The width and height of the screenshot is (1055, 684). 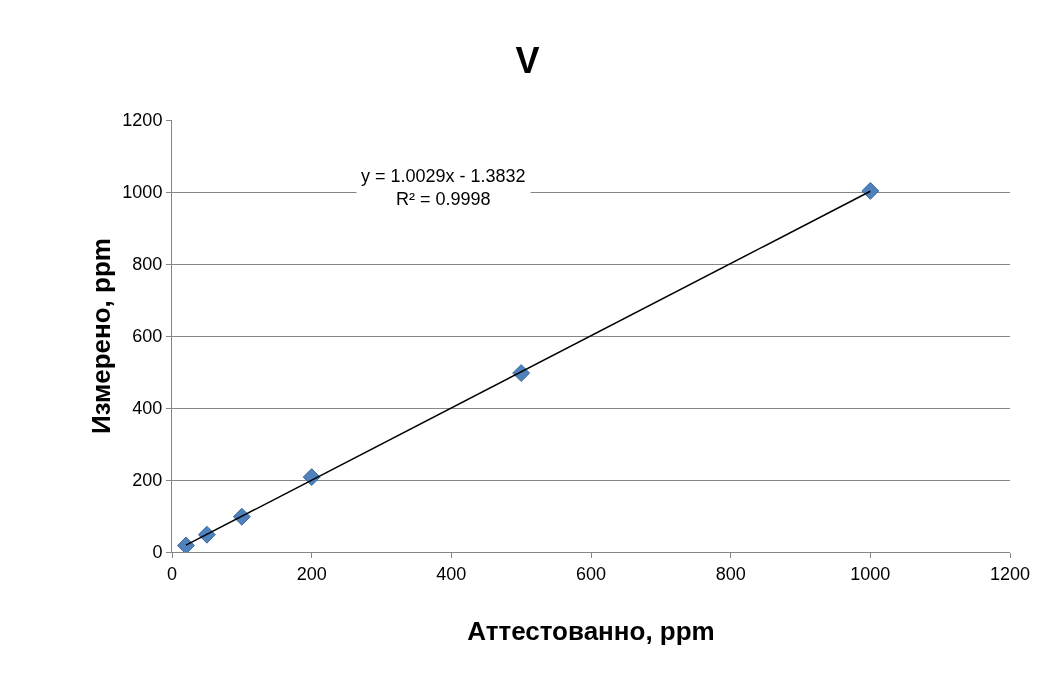 What do you see at coordinates (591, 573) in the screenshot?
I see `x-tick-label: 600` at bounding box center [591, 573].